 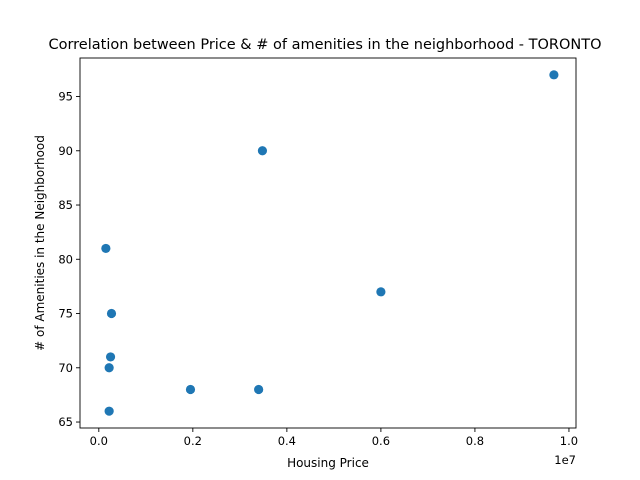 I want to click on y-axis-ticks: 65 70 75 80 85 90 95, so click(x=69, y=259).